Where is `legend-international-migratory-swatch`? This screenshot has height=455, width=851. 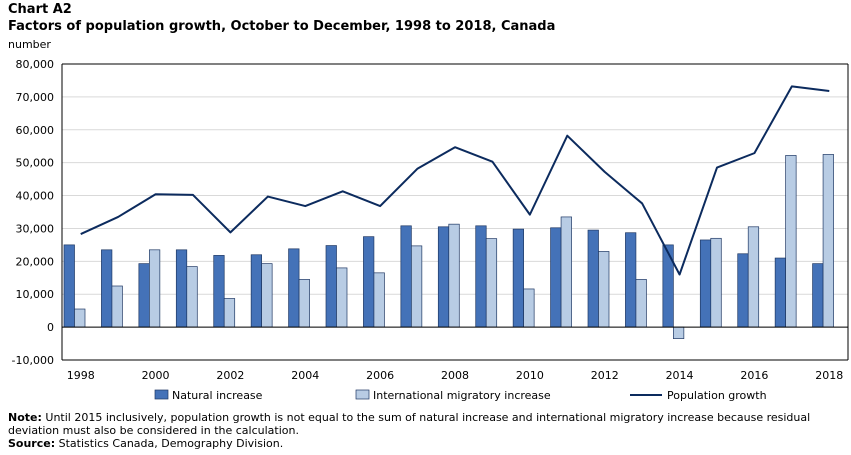 legend-international-migratory-swatch is located at coordinates (362, 394).